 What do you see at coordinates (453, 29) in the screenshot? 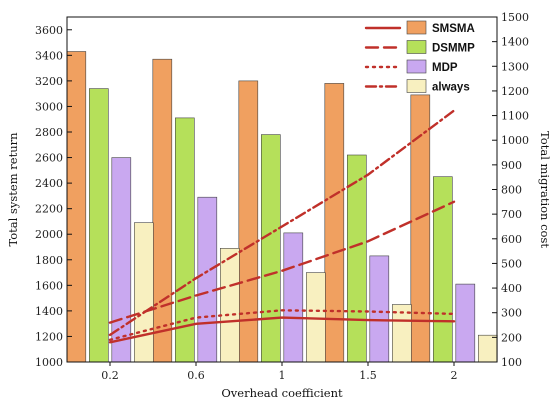
I see `legend-label-smsma: SMSMA` at bounding box center [453, 29].